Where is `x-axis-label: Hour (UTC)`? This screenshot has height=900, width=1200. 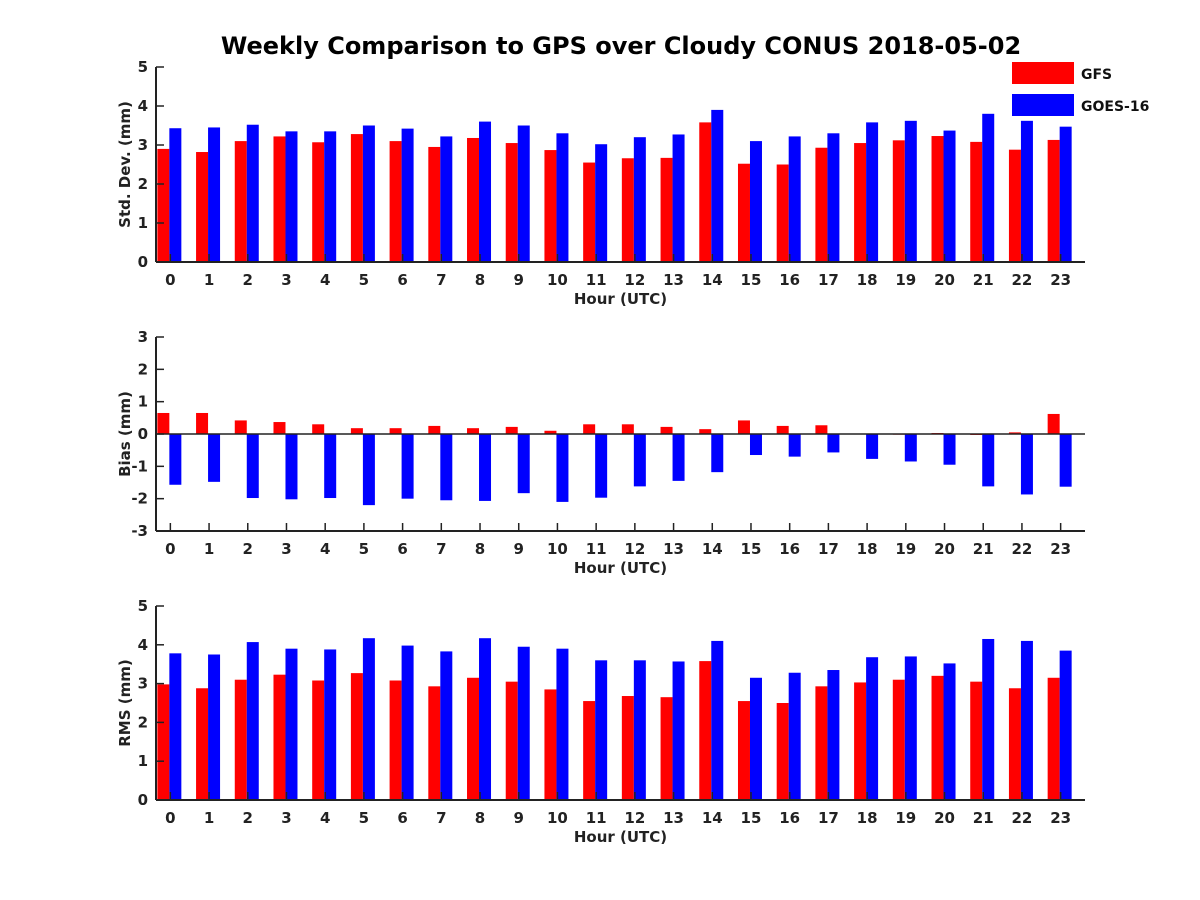
x-axis-label: Hour (UTC) is located at coordinates (620, 837).